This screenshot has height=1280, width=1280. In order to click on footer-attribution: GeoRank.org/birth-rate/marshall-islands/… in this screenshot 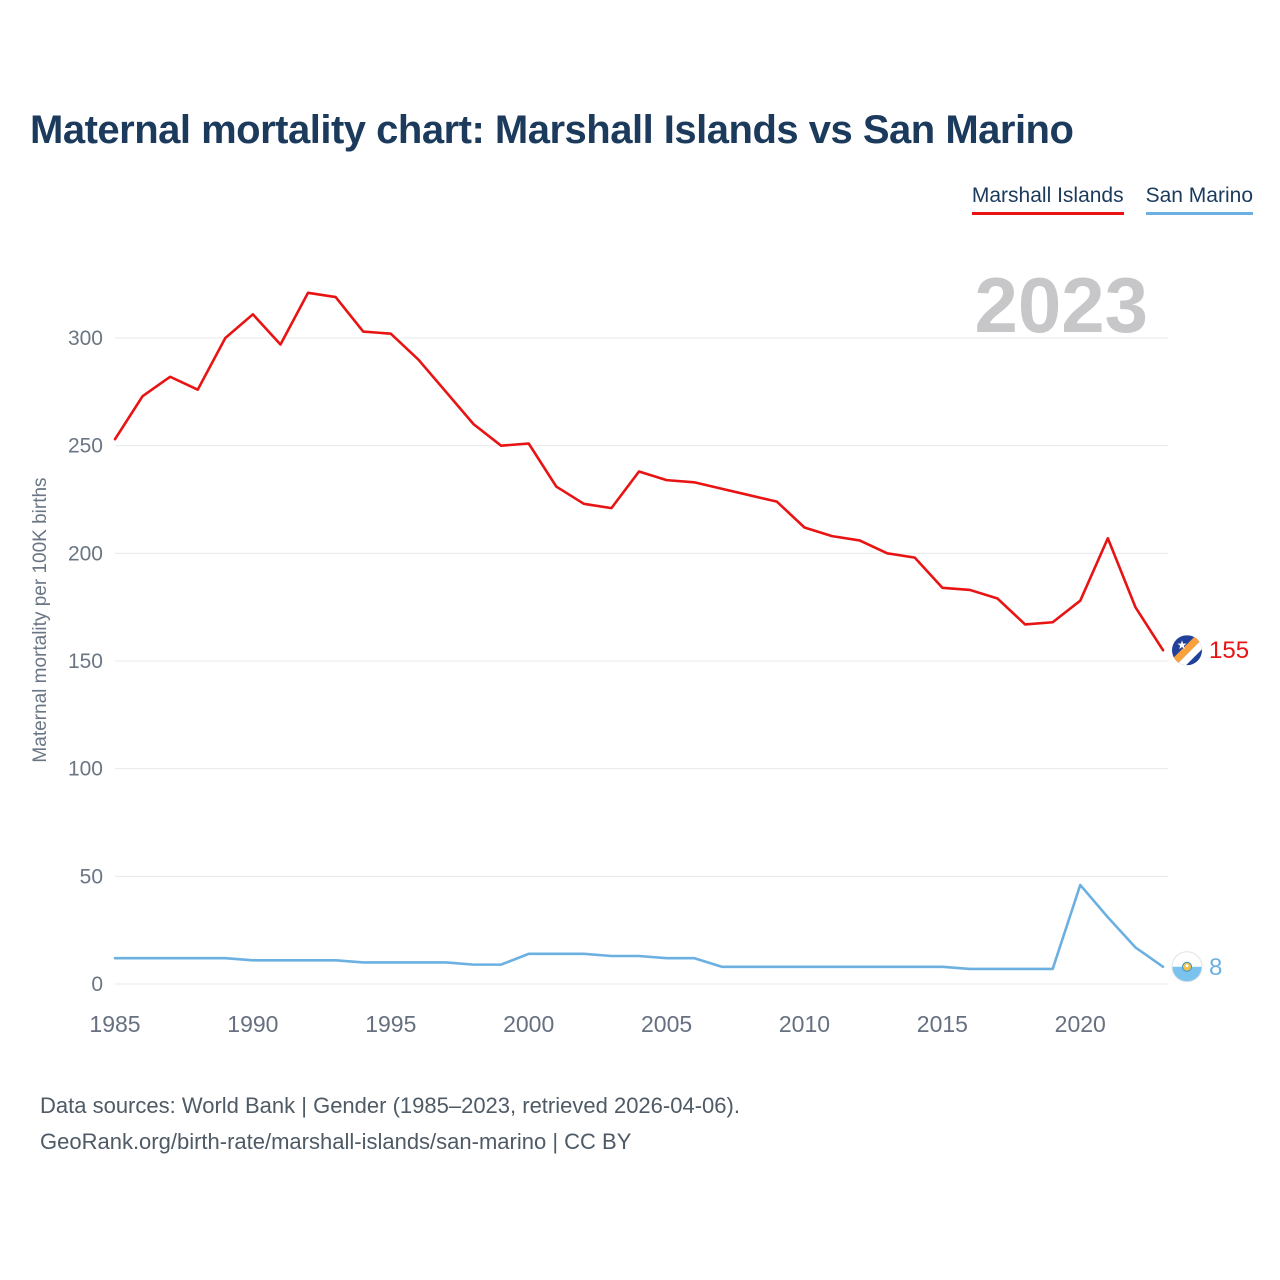, I will do `click(336, 1141)`.